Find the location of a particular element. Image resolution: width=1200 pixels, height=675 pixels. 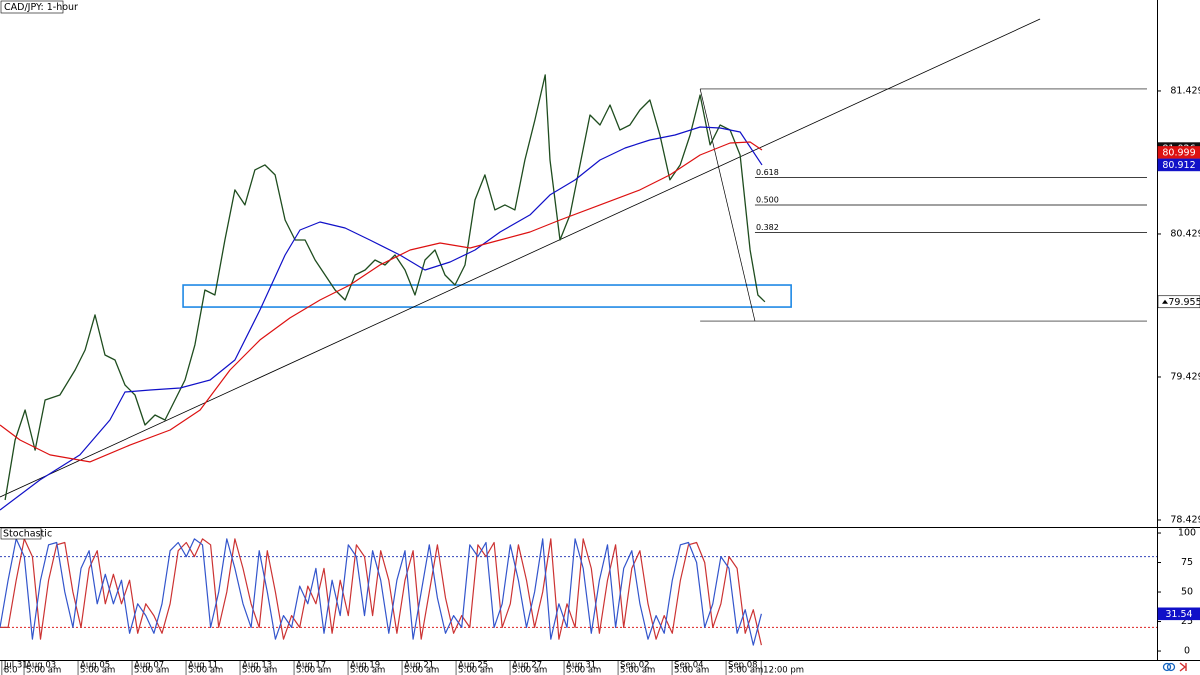

indicator-box is located at coordinates (21, 533).